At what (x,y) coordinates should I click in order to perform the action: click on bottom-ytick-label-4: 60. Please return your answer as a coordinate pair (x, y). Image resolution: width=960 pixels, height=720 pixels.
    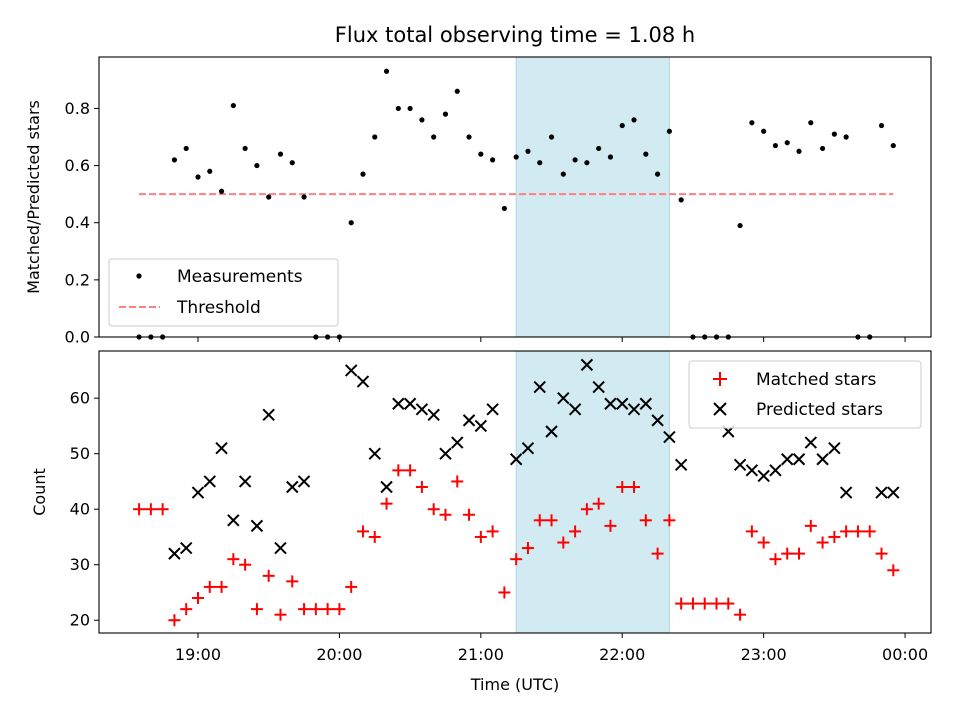
    Looking at the image, I should click on (80, 398).